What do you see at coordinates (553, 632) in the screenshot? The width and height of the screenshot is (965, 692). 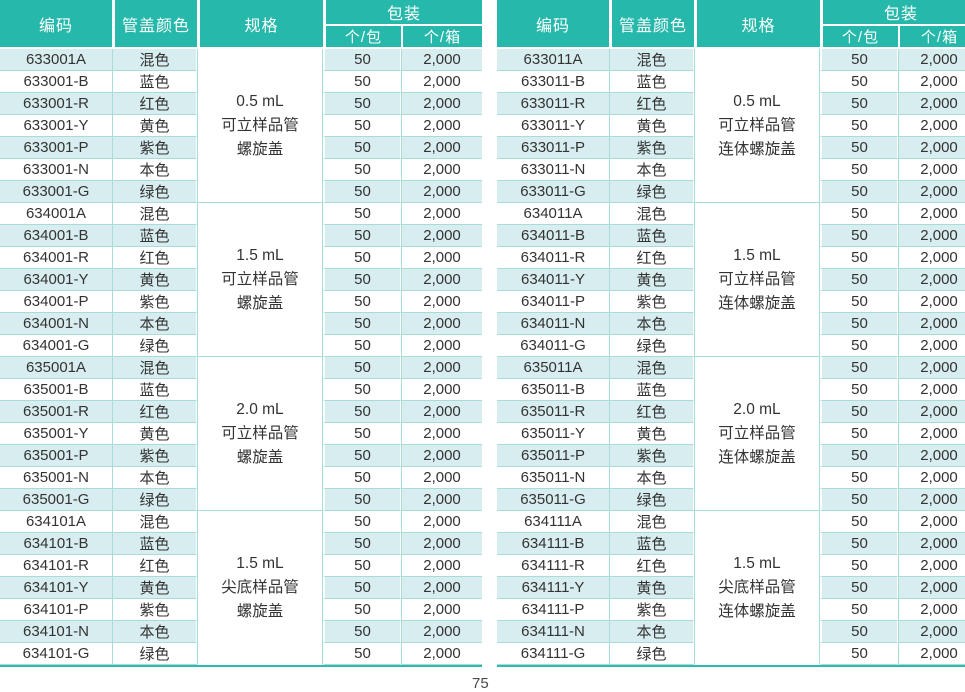 I see `cell-code: 634111-N` at bounding box center [553, 632].